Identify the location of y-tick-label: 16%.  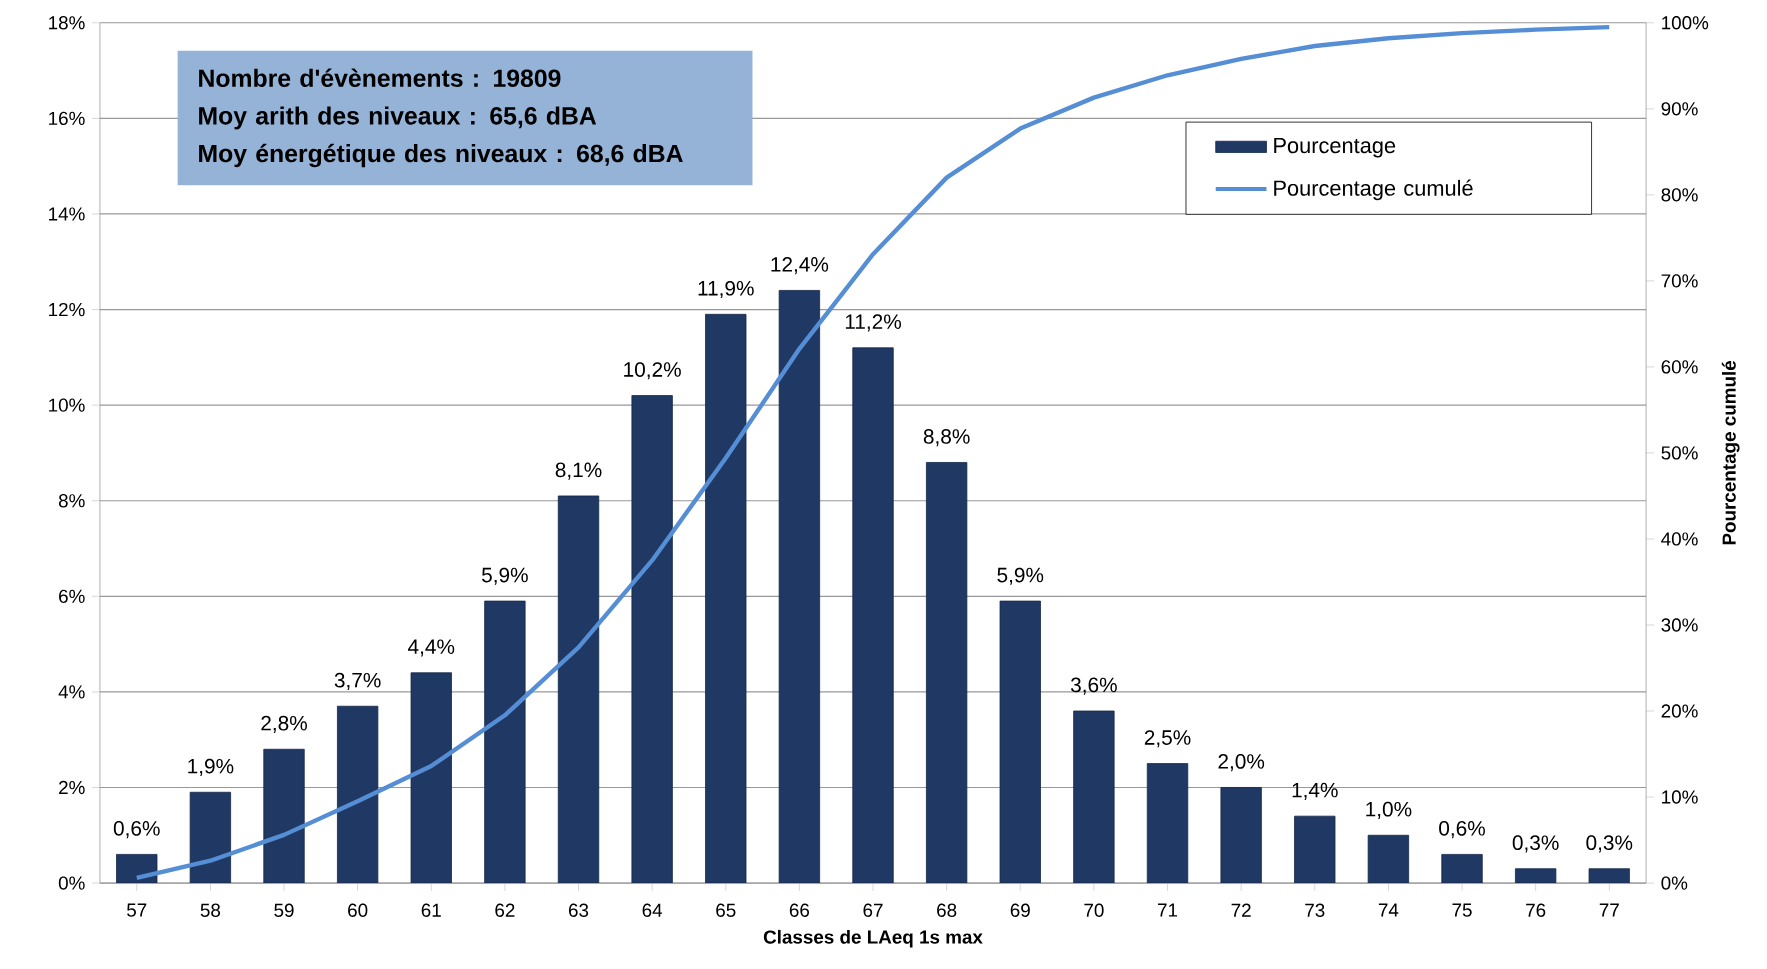
(67, 118).